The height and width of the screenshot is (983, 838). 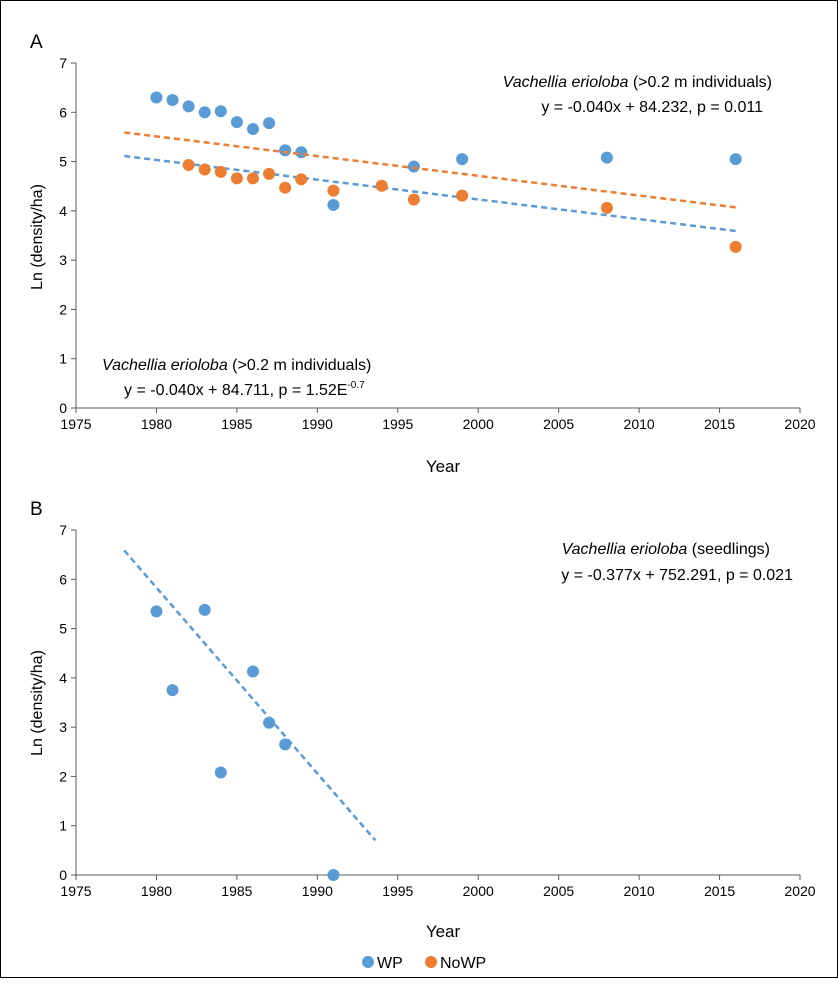 What do you see at coordinates (368, 962) in the screenshot?
I see `legend-marker-wp` at bounding box center [368, 962].